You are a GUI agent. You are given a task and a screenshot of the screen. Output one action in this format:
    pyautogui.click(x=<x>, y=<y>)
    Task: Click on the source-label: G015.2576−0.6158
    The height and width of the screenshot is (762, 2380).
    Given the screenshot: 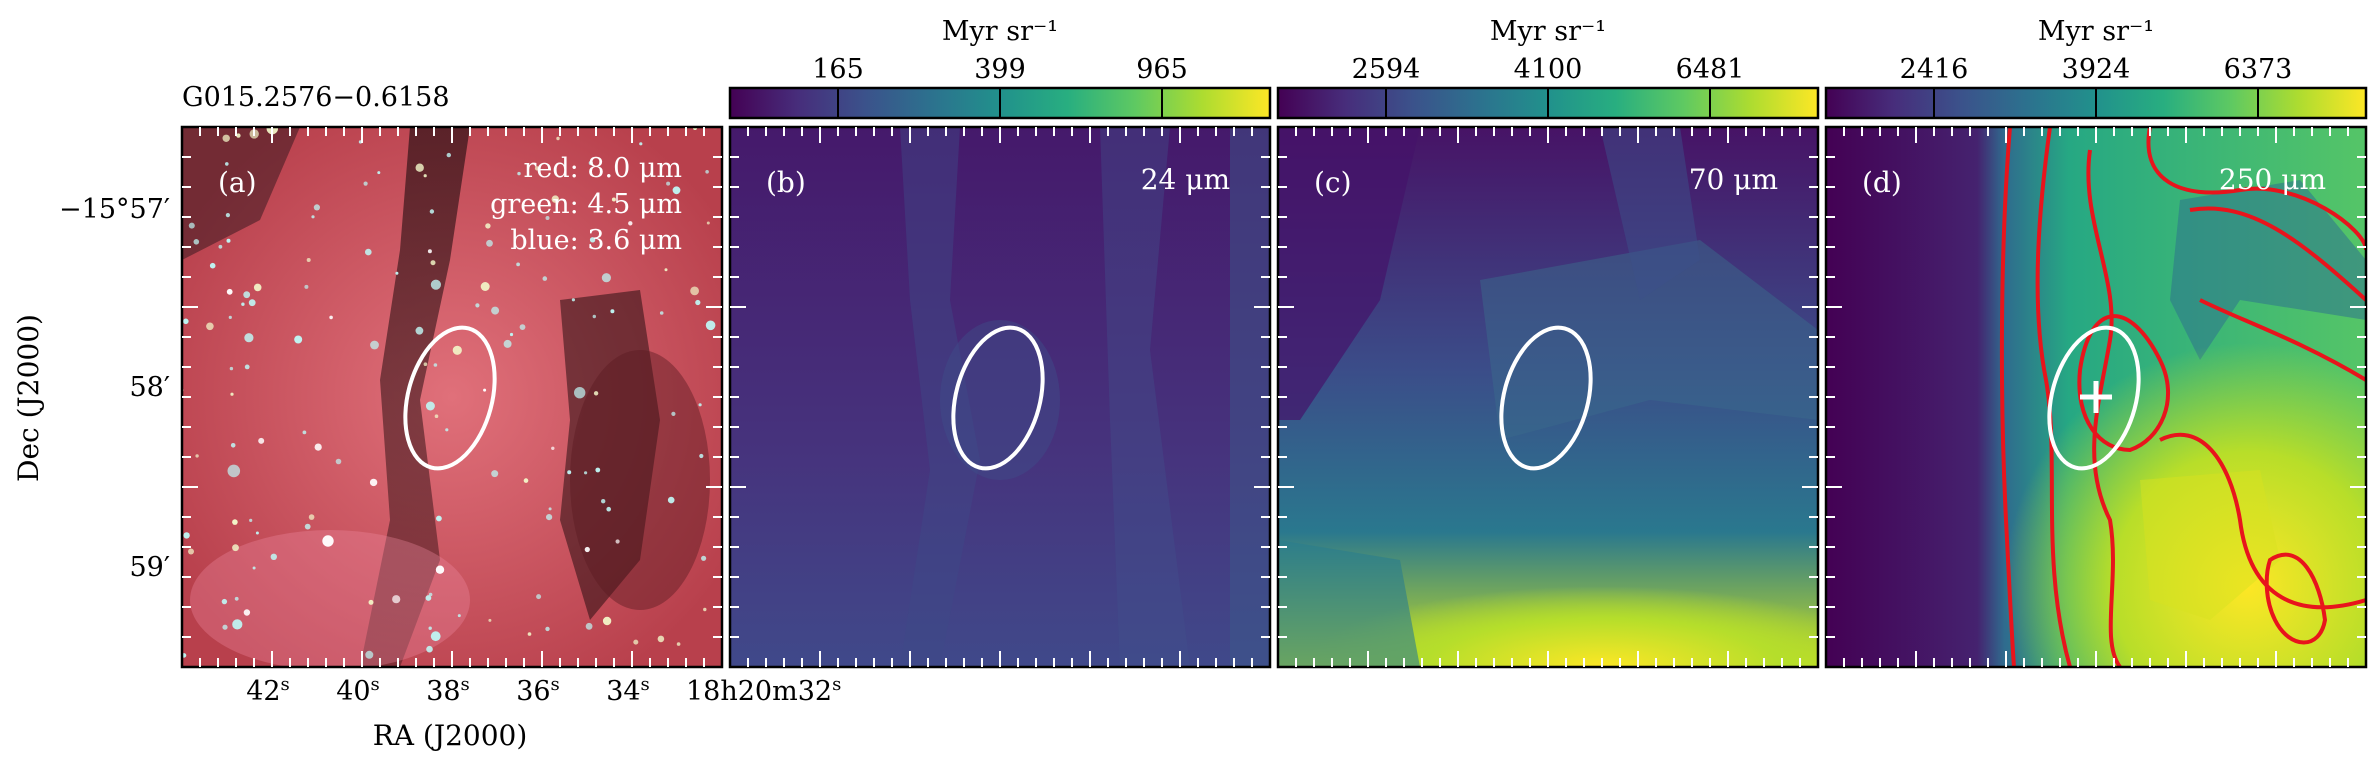 What is the action you would take?
    pyautogui.click(x=316, y=97)
    